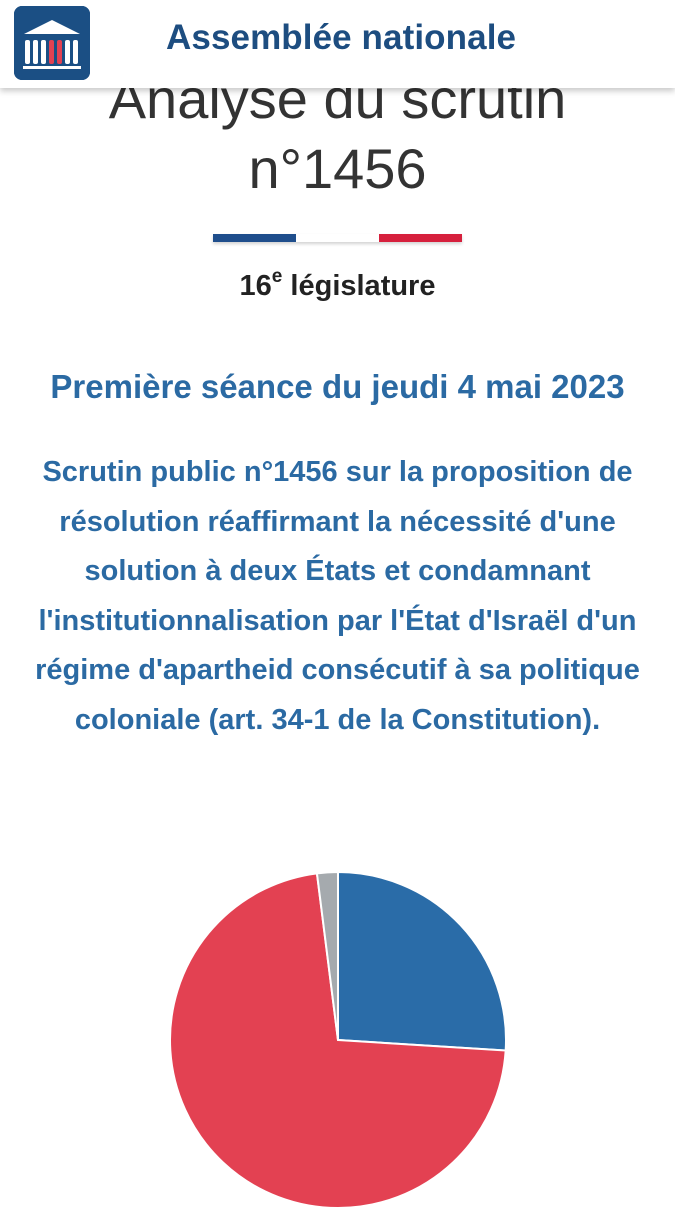 This screenshot has width=675, height=1218. I want to click on pie-slice-abstention, so click(327, 955).